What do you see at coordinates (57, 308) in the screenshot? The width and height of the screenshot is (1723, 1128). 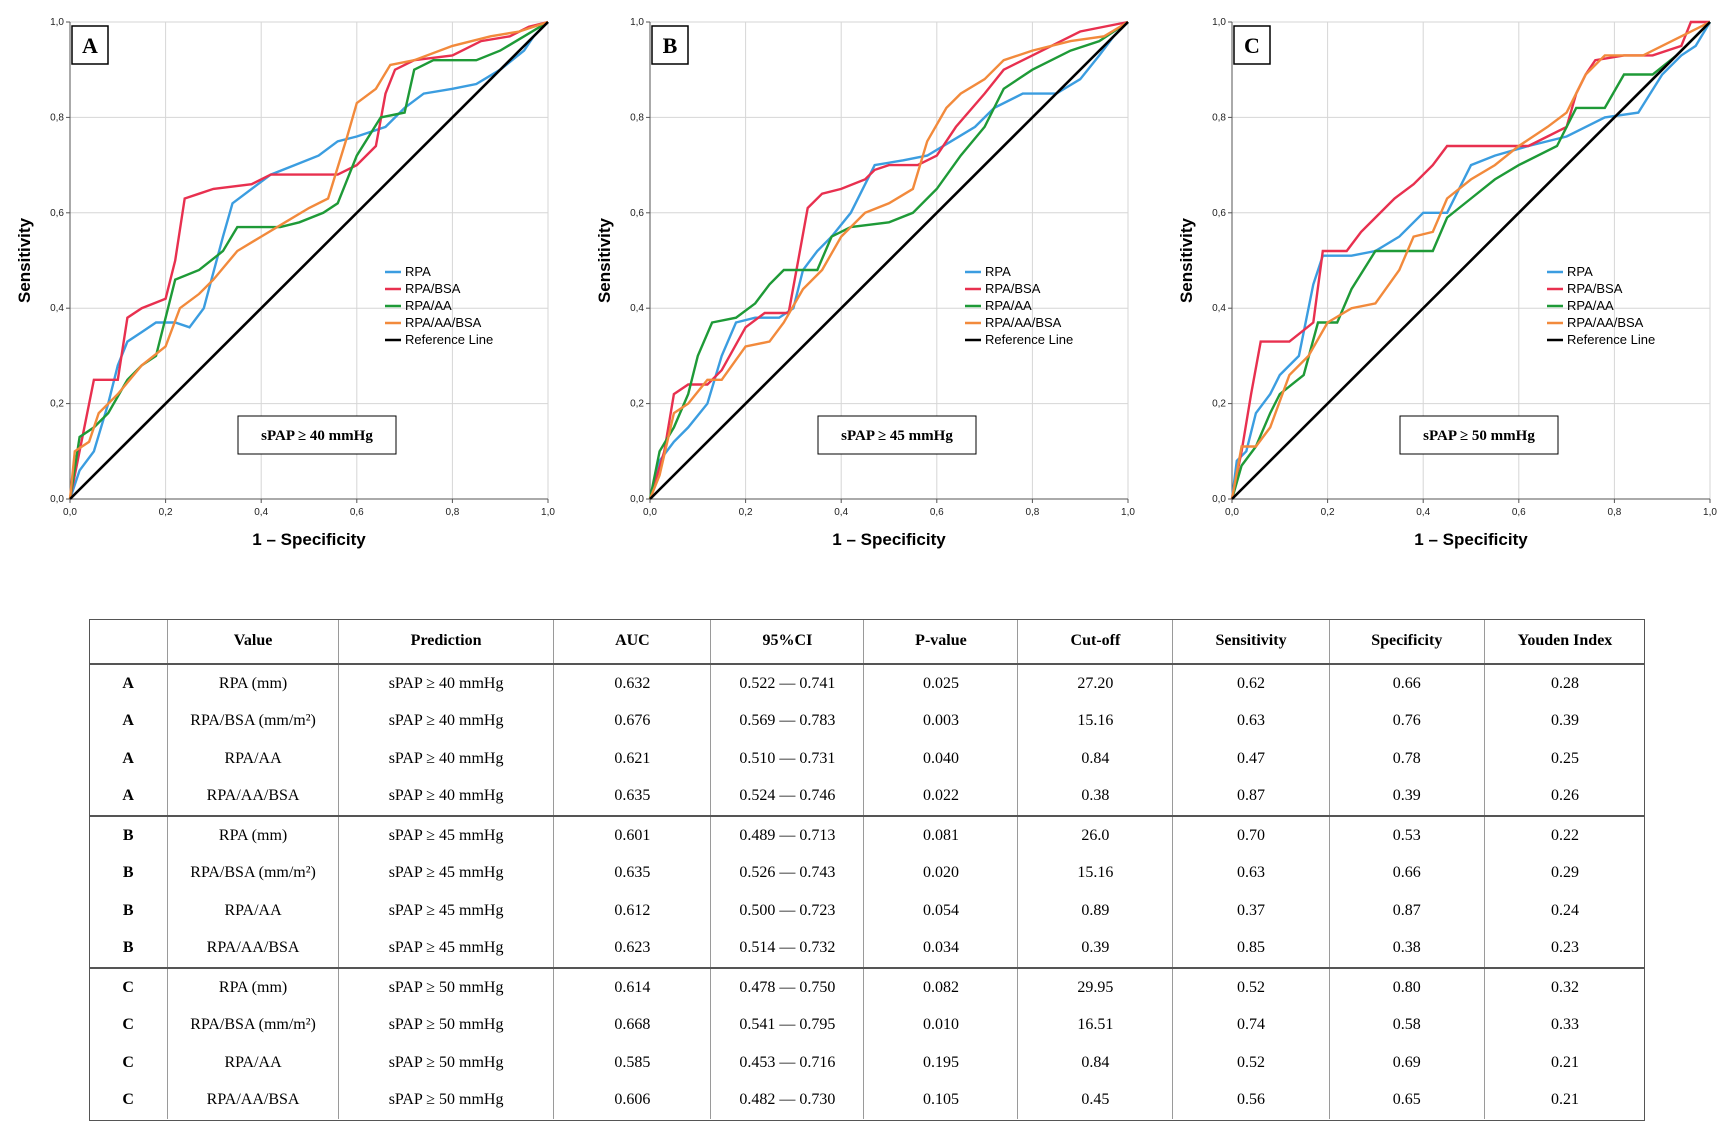 I see `y-tick-label: 0,4` at bounding box center [57, 308].